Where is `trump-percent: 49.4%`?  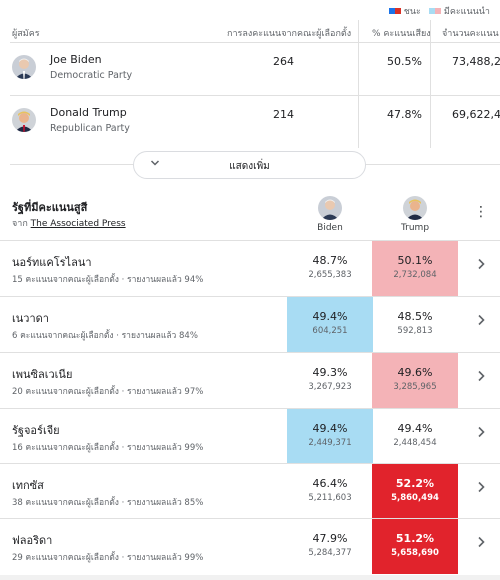
trump-percent: 49.4% is located at coordinates (415, 428).